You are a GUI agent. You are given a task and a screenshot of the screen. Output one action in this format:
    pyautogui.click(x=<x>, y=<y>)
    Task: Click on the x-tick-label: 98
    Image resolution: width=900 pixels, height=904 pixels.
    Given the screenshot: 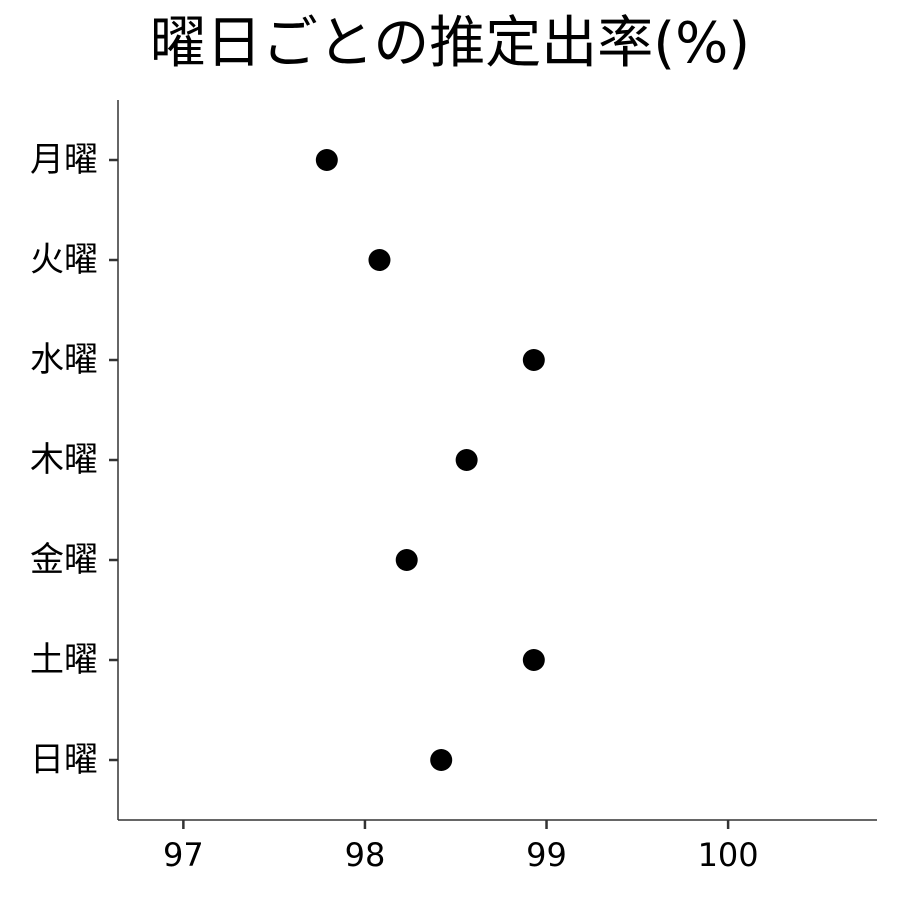 What is the action you would take?
    pyautogui.click(x=365, y=855)
    